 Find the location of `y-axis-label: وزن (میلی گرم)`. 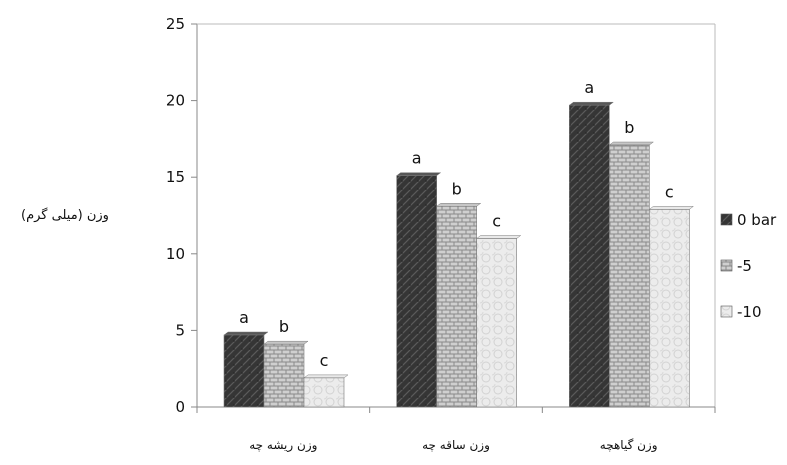

y-axis-label: وزن (میلی گرم) is located at coordinates (65, 215).